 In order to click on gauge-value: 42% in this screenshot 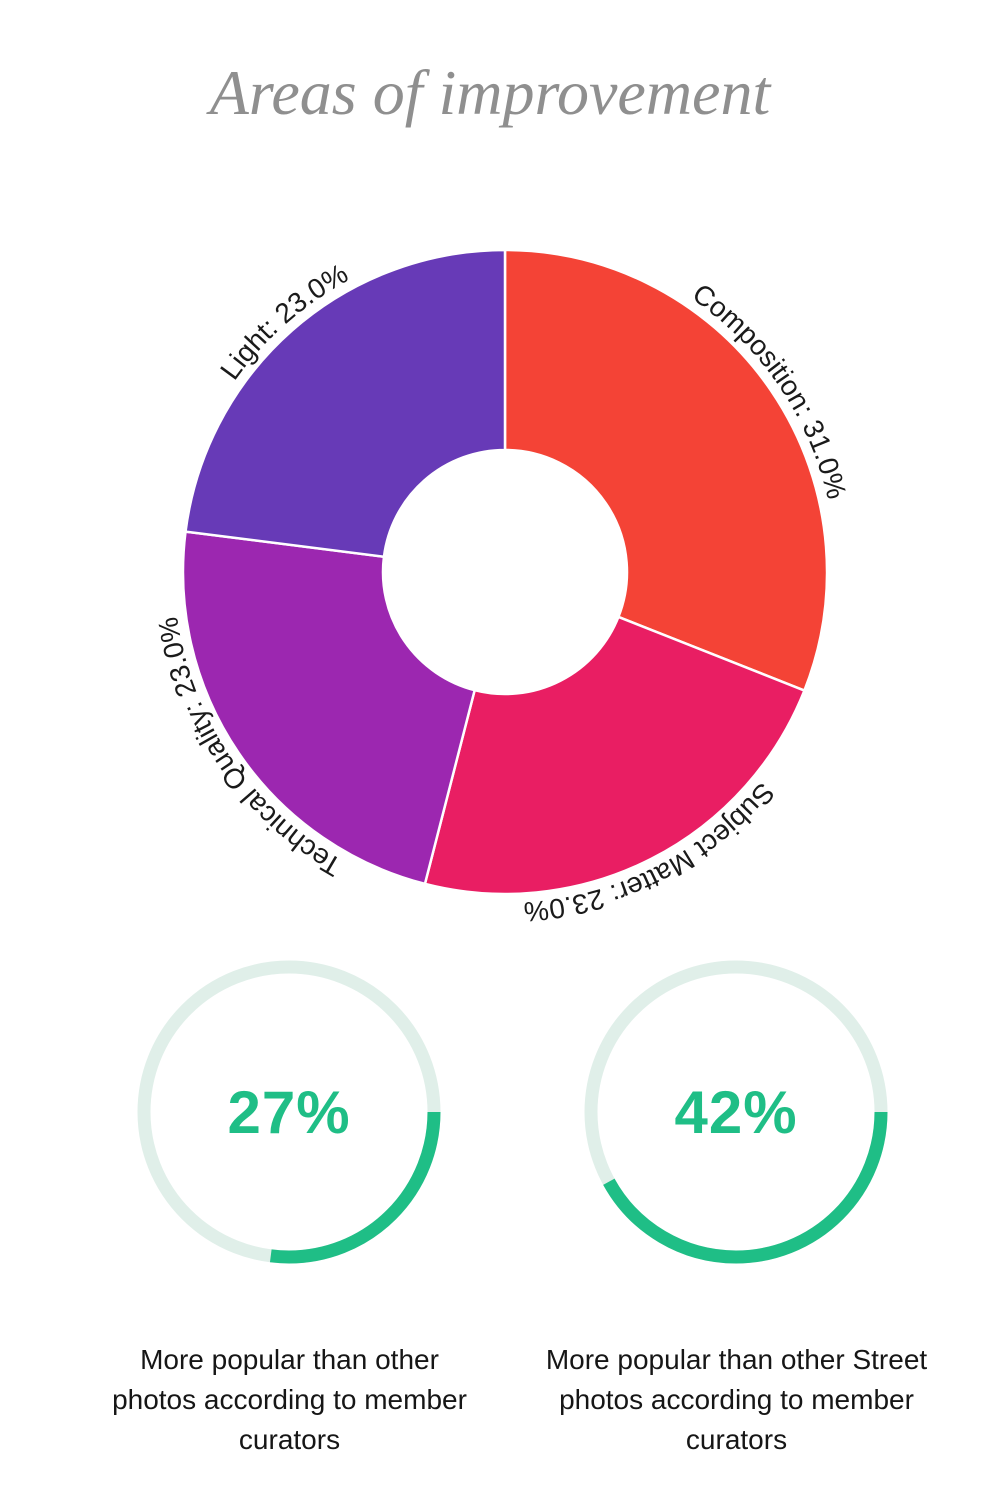, I will do `click(736, 1112)`.